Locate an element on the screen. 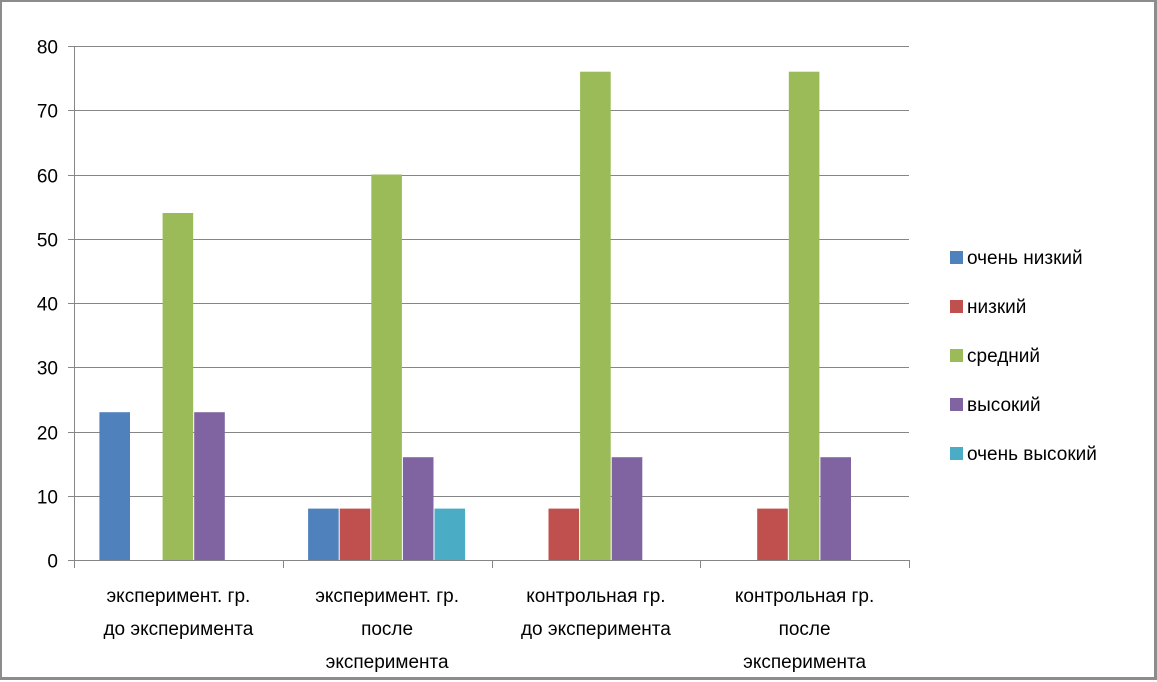 This screenshot has height=682, width=1157. y-tick-label: 60 is located at coordinates (47, 177).